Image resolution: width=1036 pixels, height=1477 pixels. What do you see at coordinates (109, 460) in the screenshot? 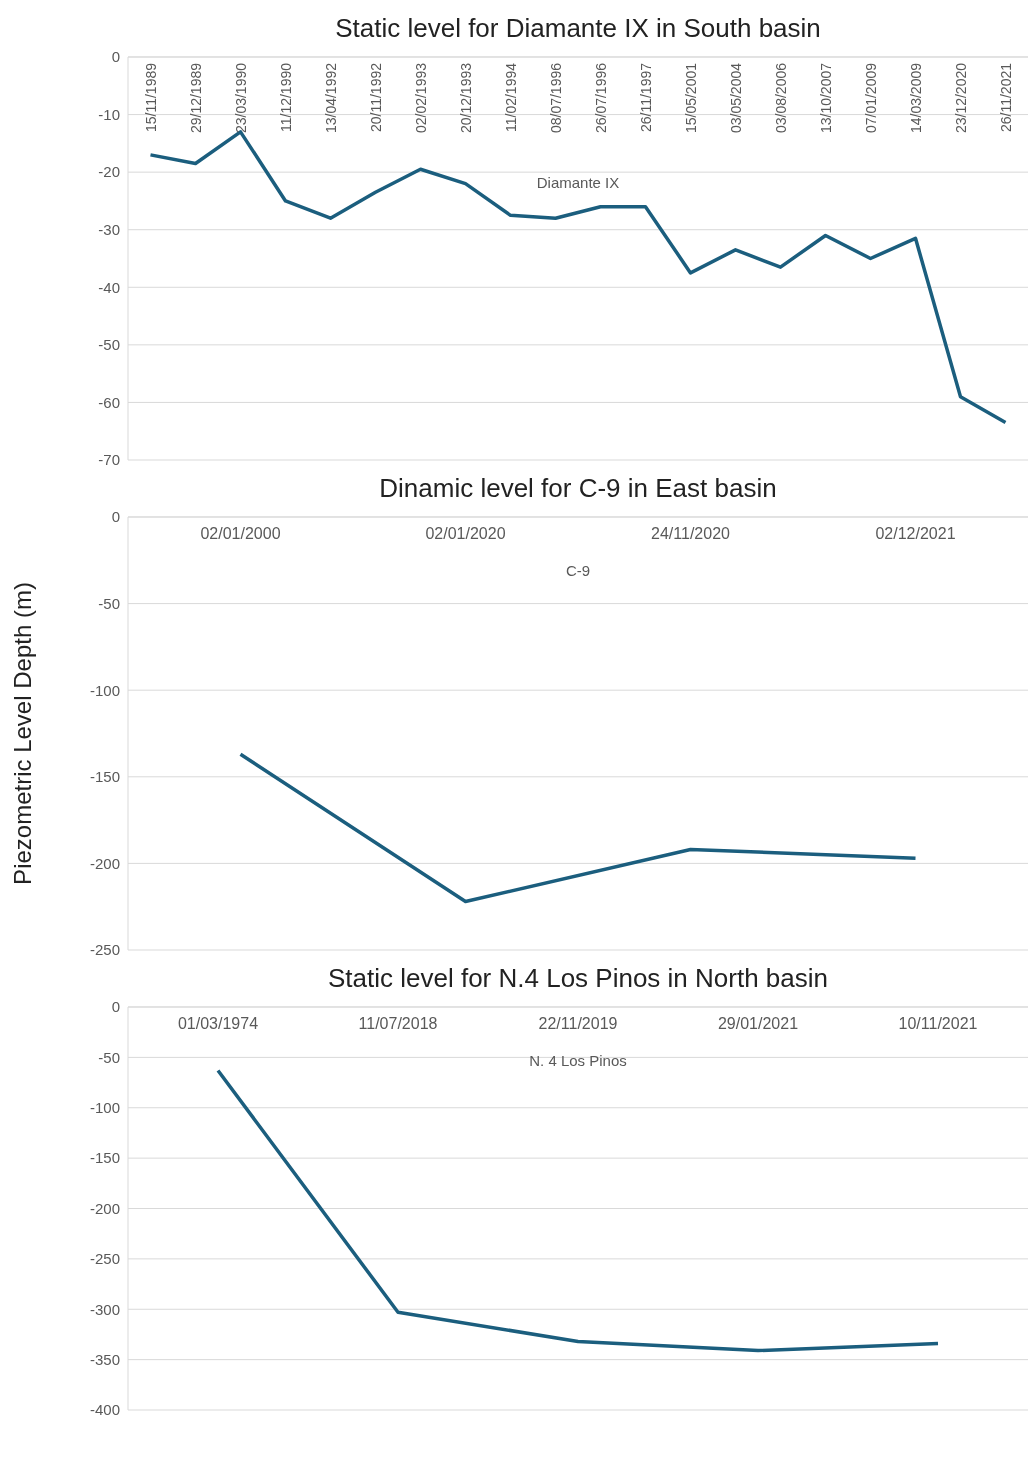
I see `y-tick-label: -70` at bounding box center [109, 460].